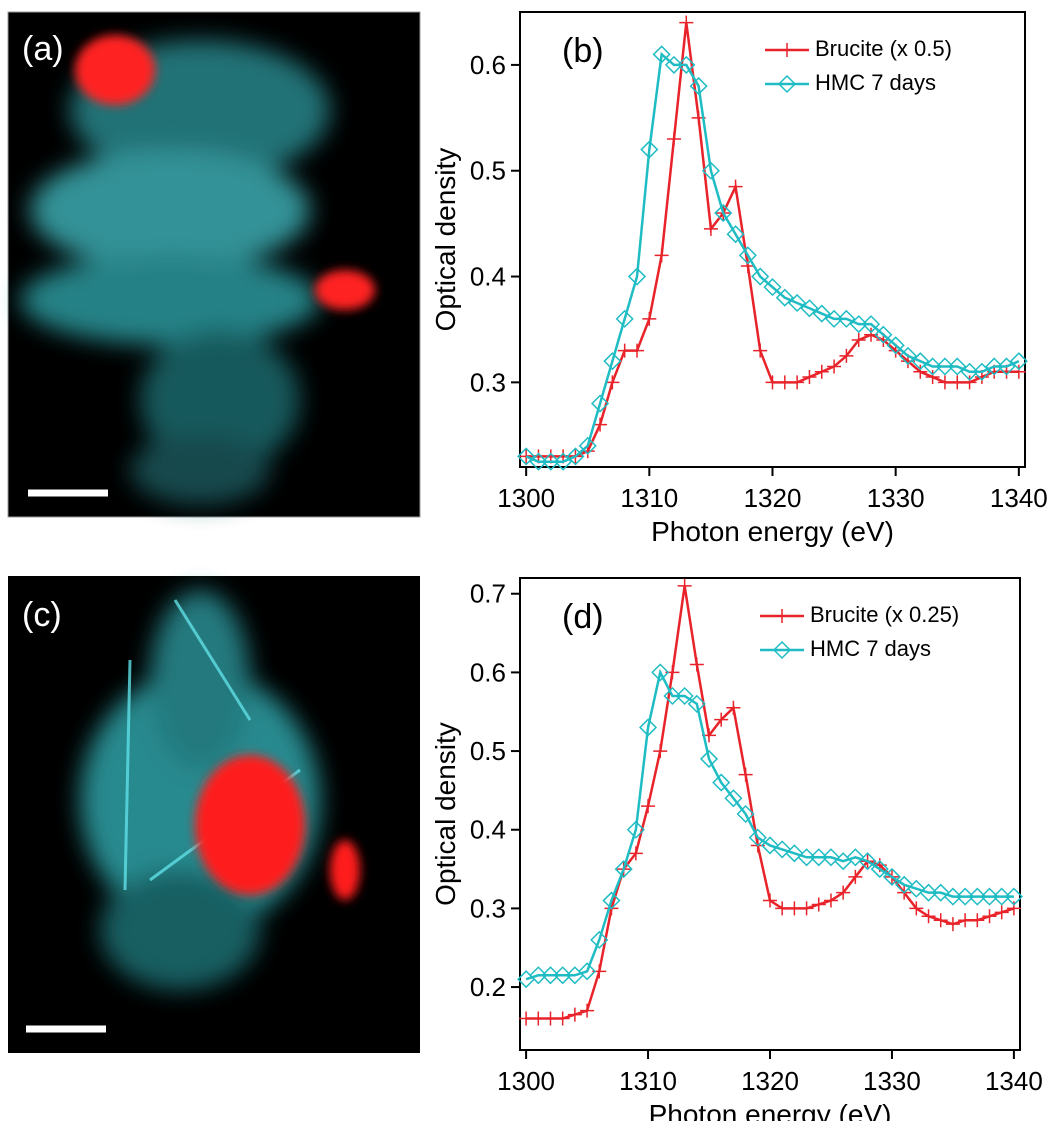  What do you see at coordinates (488, 830) in the screenshot?
I see `y-tick-label: 0.4` at bounding box center [488, 830].